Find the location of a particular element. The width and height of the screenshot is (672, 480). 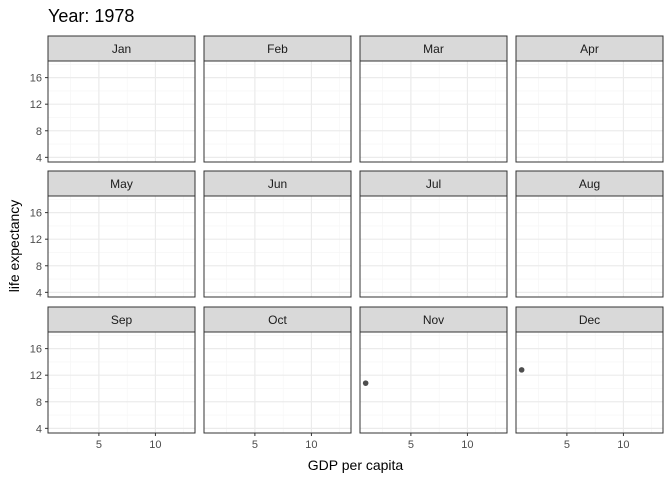

facet-panel: Apr is located at coordinates (589, 99).